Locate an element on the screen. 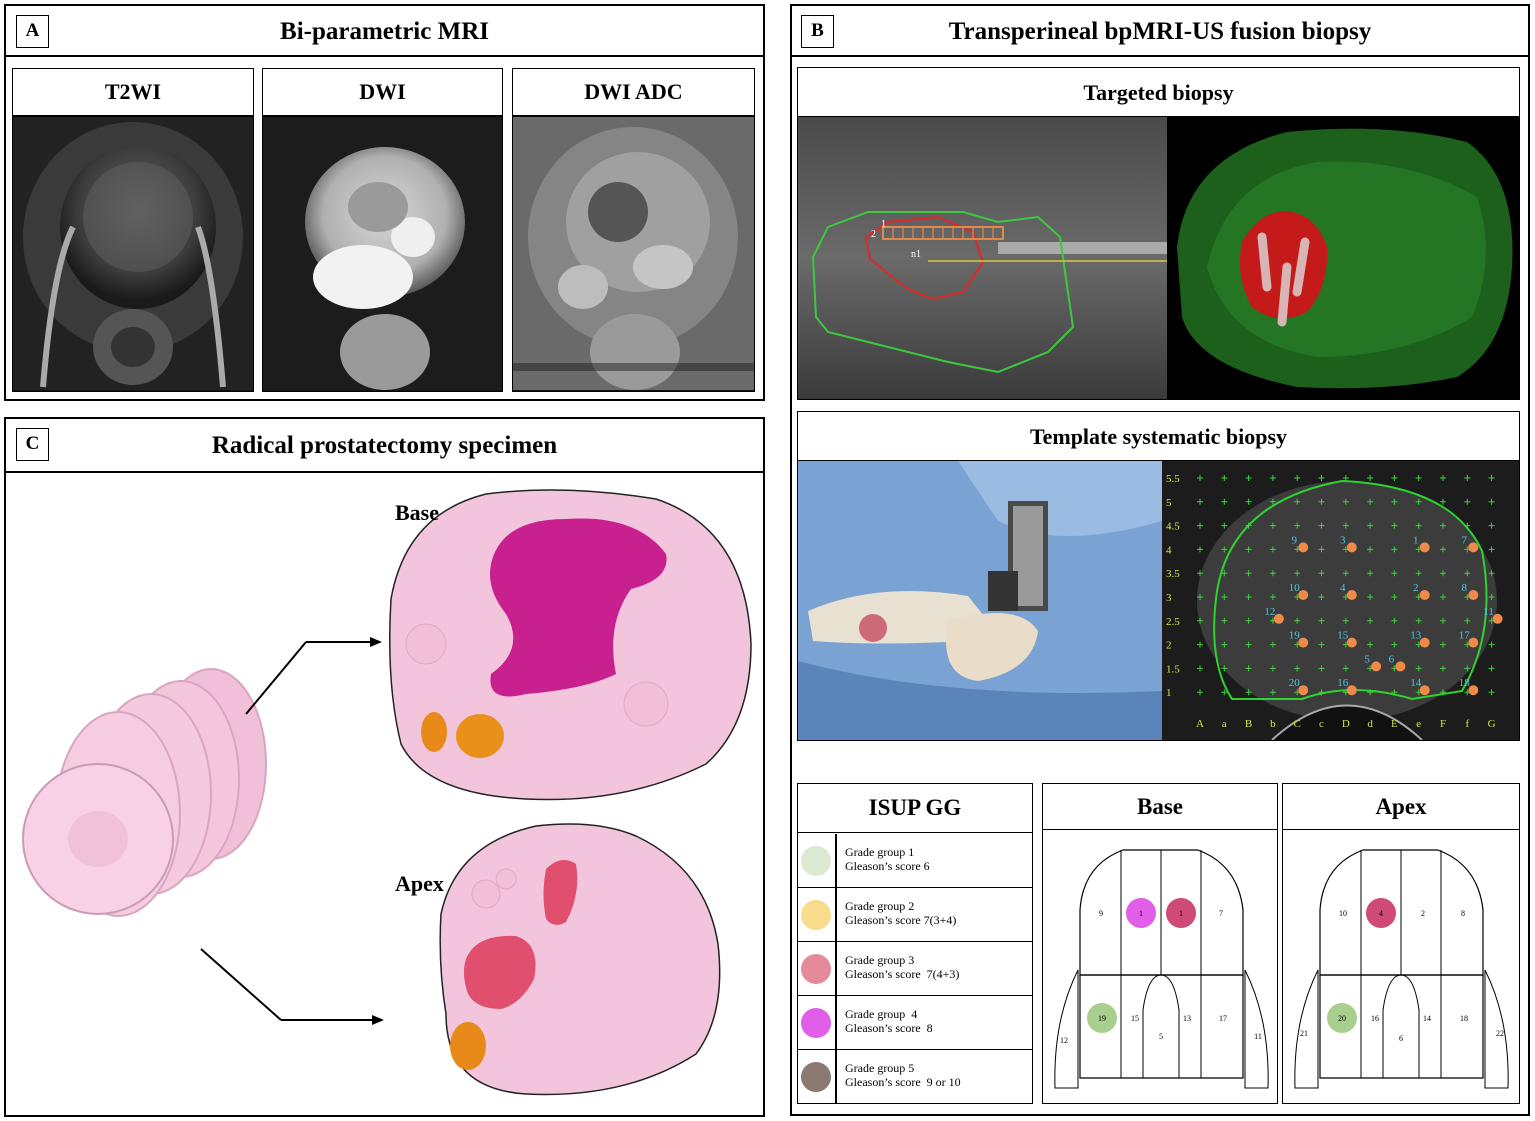 This screenshot has width=1535, height=1121. needle-label: 18 is located at coordinates (1465, 683).